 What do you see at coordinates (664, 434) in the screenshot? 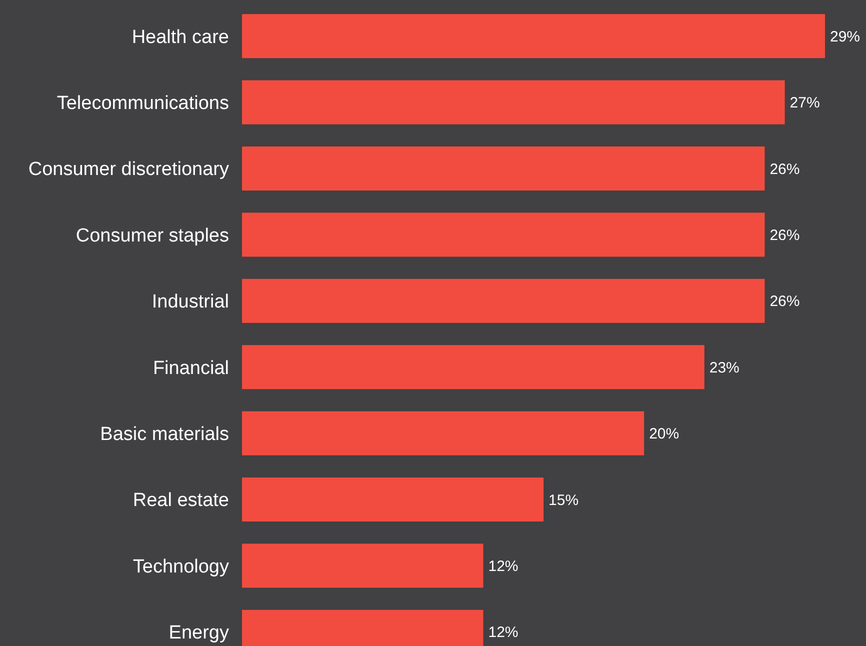
I see `data-label: 20%` at bounding box center [664, 434].